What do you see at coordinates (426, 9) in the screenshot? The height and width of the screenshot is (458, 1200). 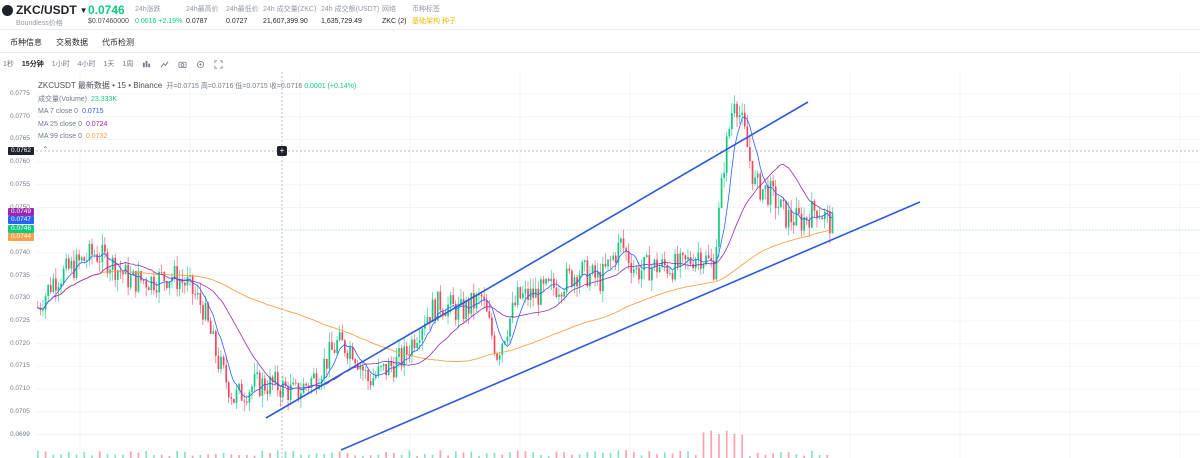 I see `stat-label: 币种标签` at bounding box center [426, 9].